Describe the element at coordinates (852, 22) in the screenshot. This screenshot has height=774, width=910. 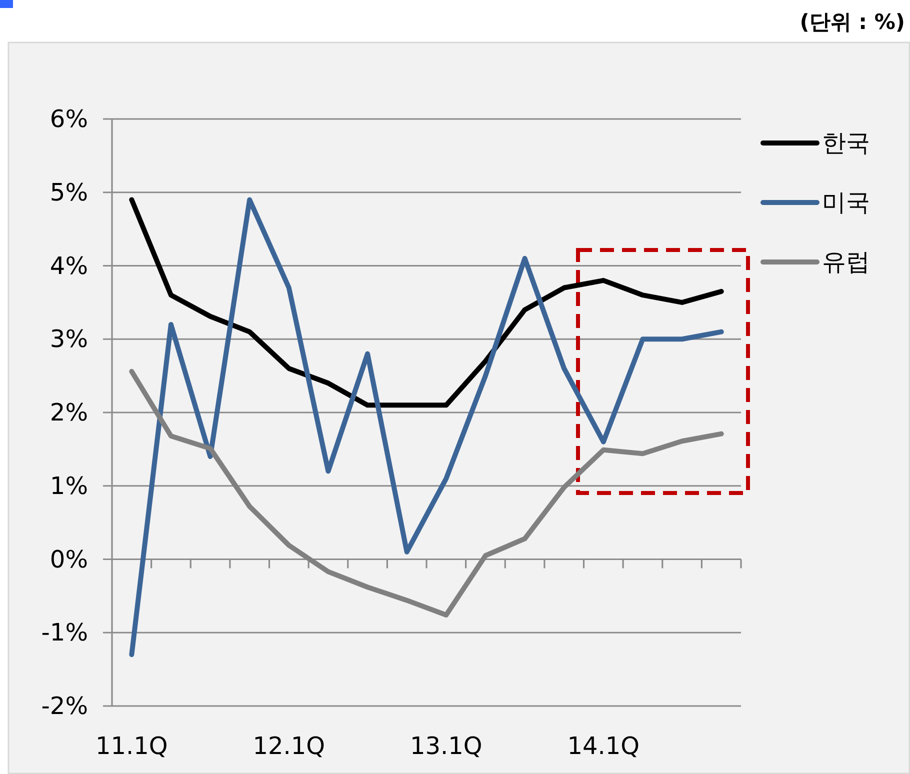
I see `annotation: (단위 : %)` at that location.